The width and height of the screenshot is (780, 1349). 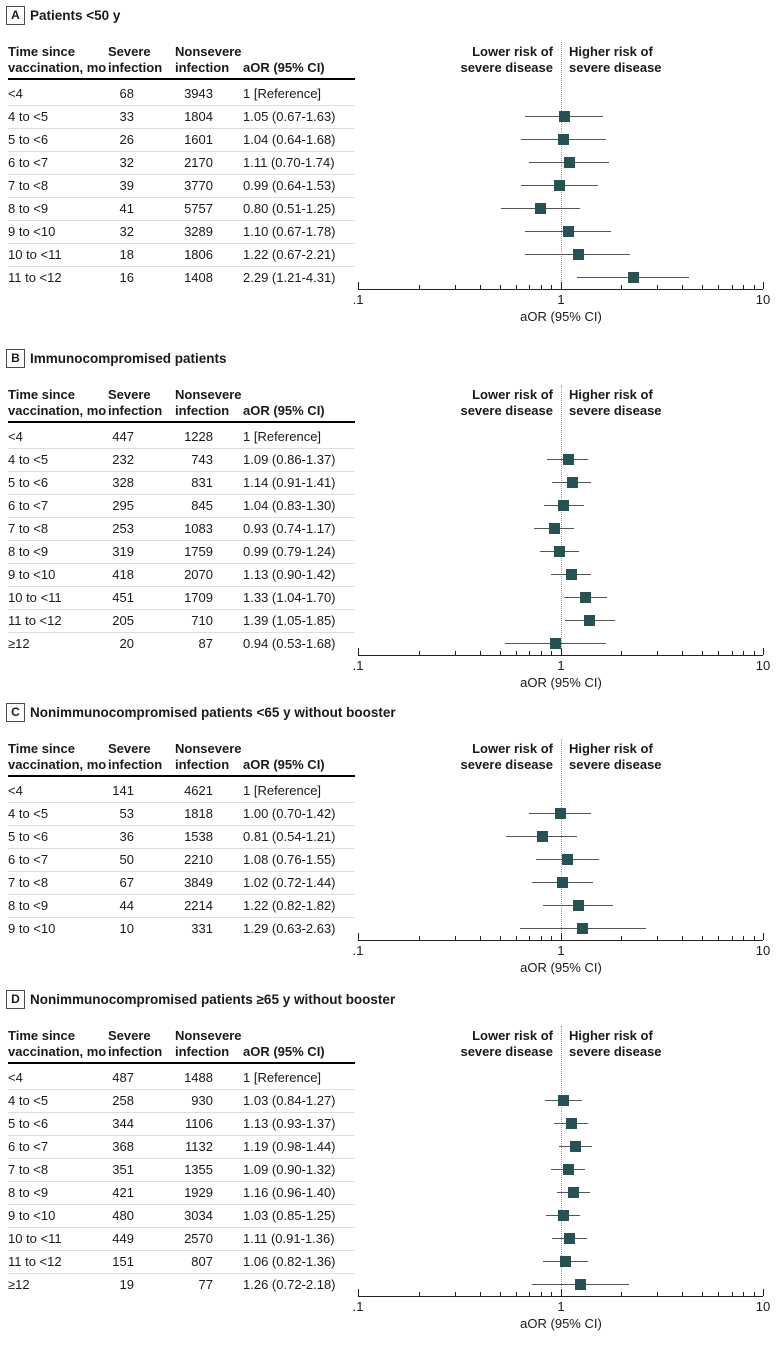 I want to click on reference-line, so click(x=561, y=520).